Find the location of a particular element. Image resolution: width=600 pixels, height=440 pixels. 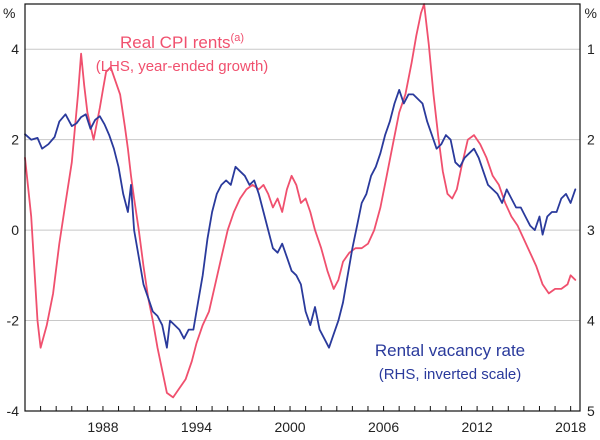

right-tick-label: 4 is located at coordinates (591, 321).